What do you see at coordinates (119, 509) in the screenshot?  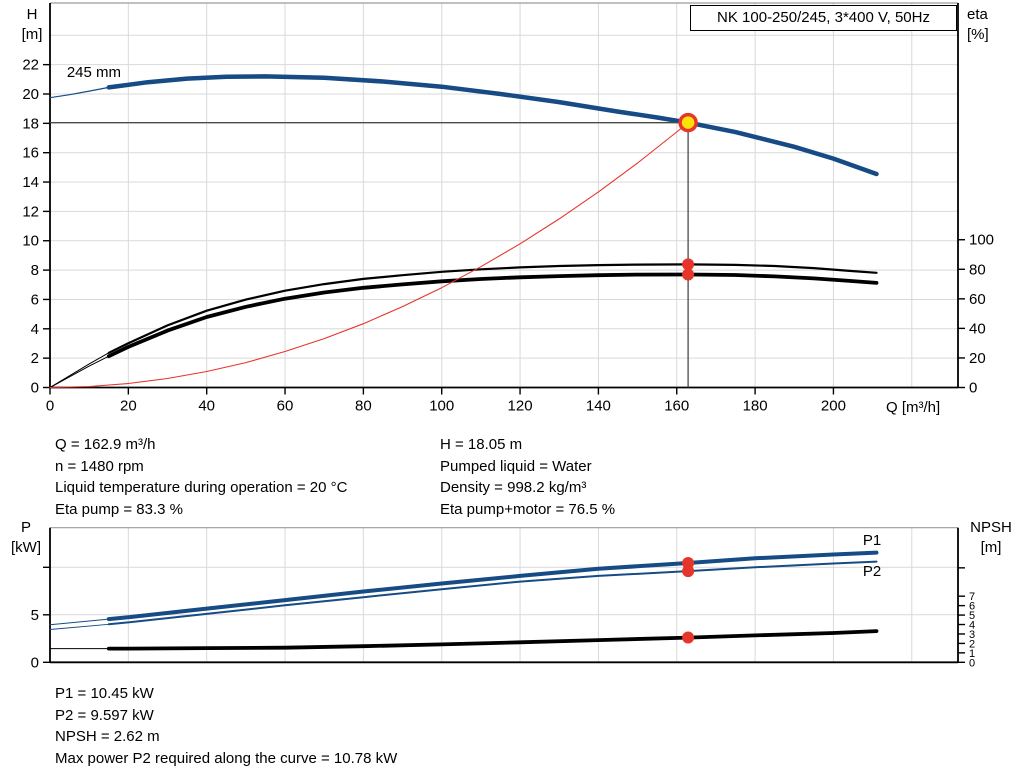 I see `info-eta-pump: Eta pump = 83.3 %` at bounding box center [119, 509].